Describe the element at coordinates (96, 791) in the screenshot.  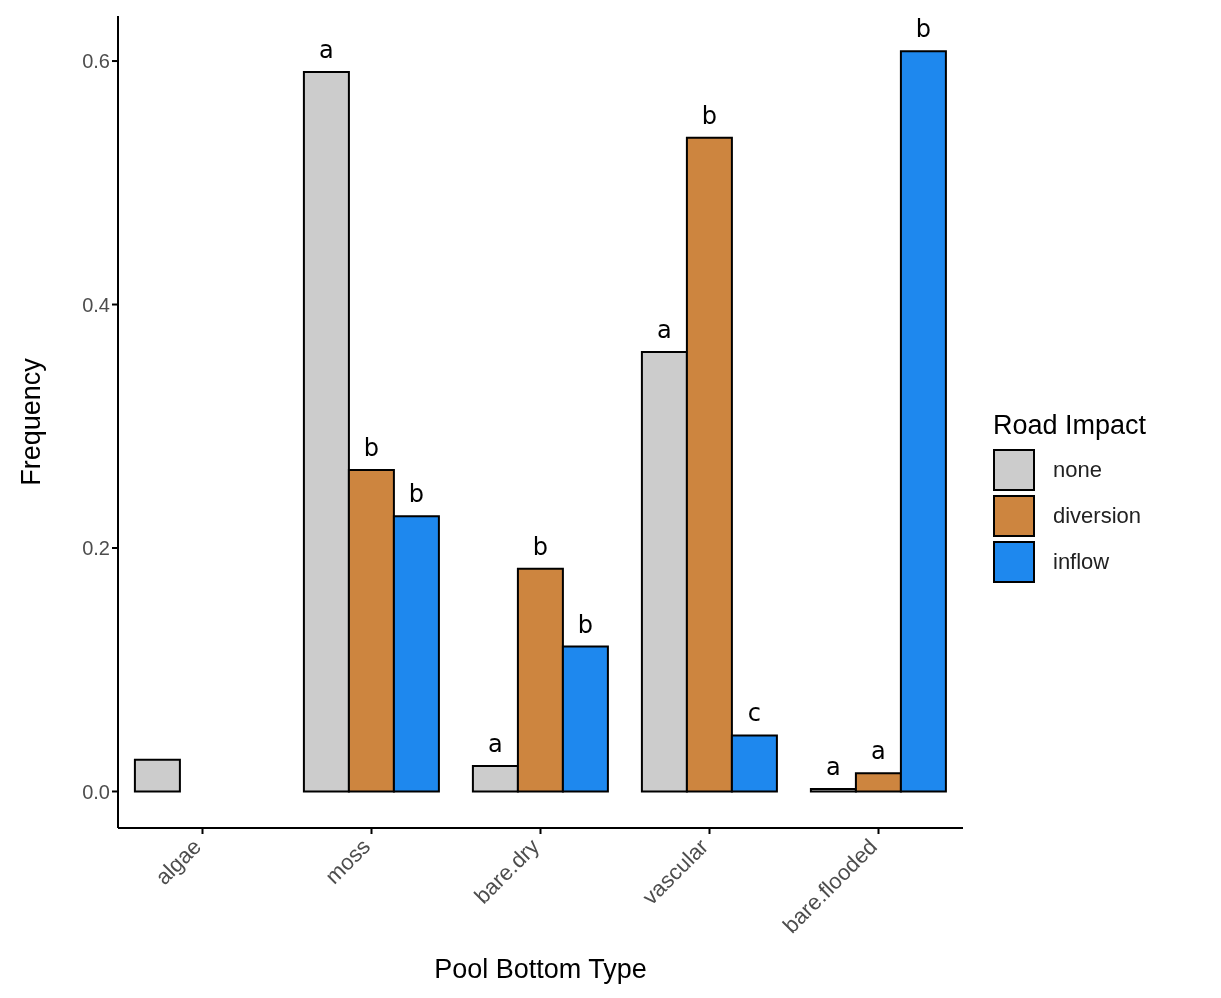
I see `y-tick-label: 0.0` at that location.